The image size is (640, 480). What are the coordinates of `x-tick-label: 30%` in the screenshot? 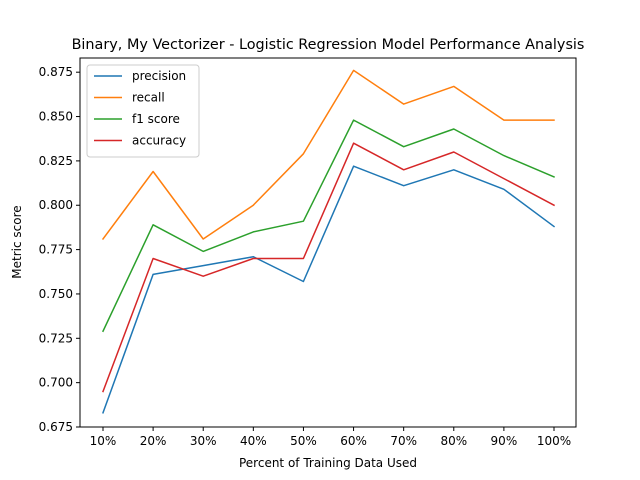 It's located at (203, 441).